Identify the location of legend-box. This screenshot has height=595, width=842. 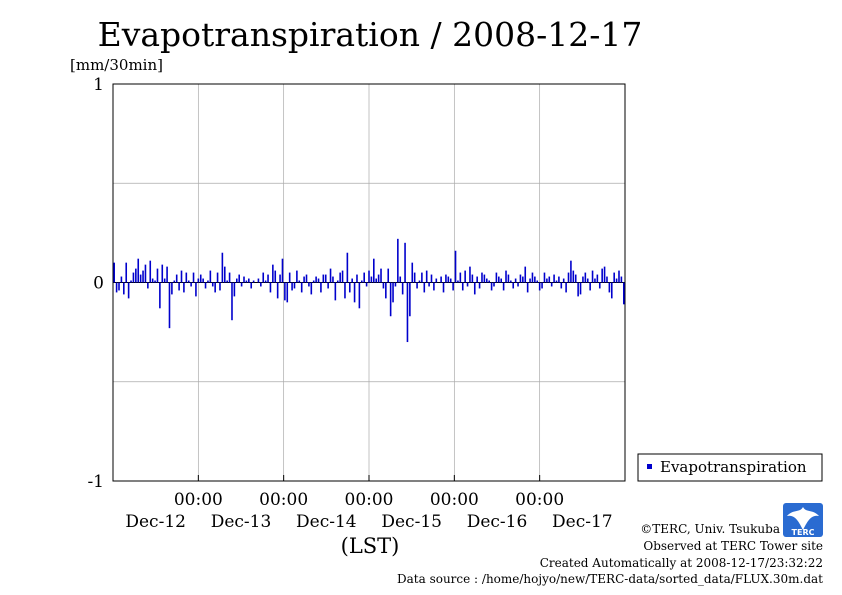
(730, 467).